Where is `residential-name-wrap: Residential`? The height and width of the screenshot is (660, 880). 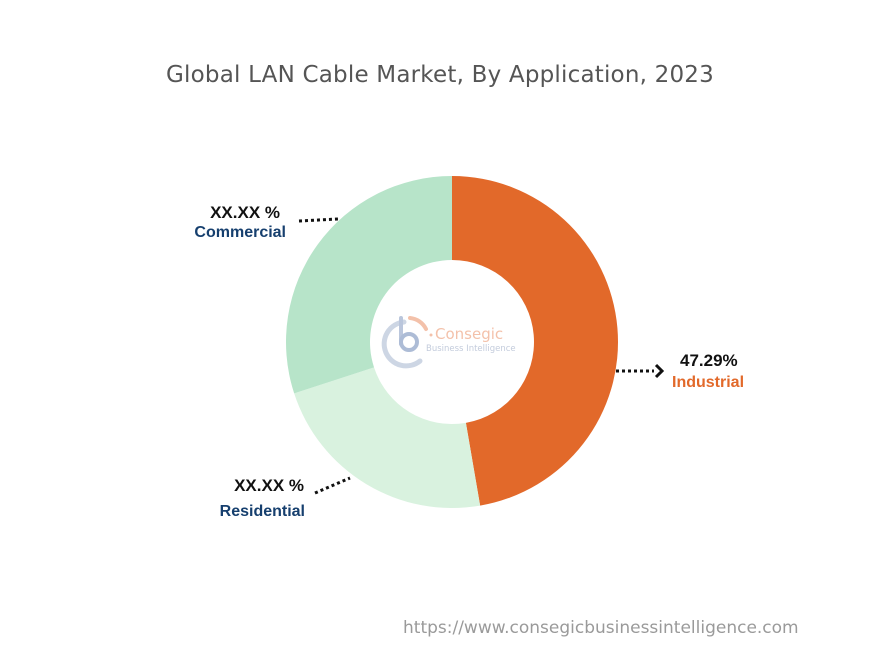
residential-name-wrap: Residential is located at coordinates (255, 512).